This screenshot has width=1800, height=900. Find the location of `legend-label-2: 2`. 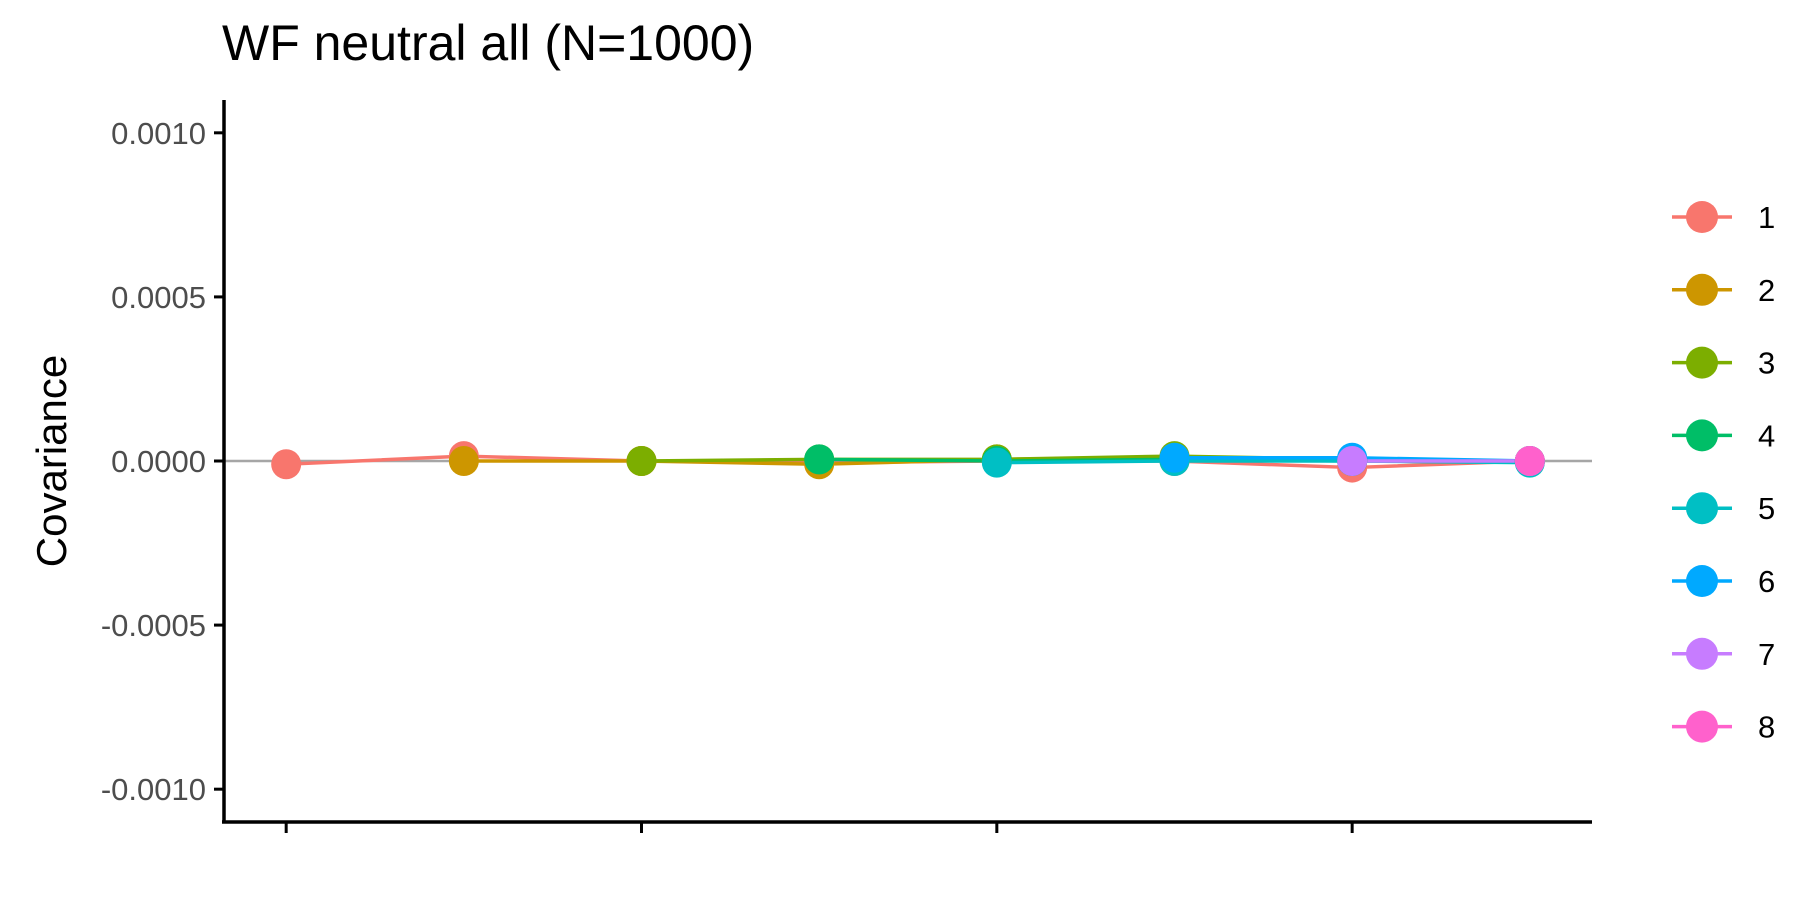

legend-label-2: 2 is located at coordinates (1766, 290).